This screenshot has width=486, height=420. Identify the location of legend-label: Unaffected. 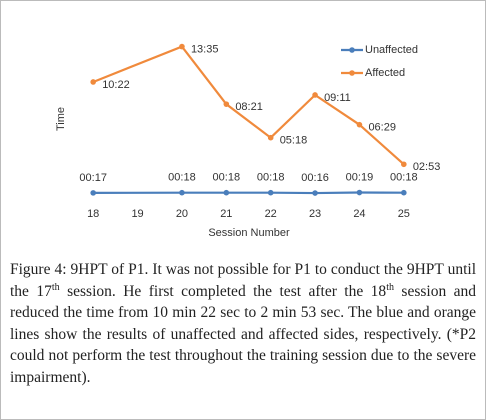
(391, 50).